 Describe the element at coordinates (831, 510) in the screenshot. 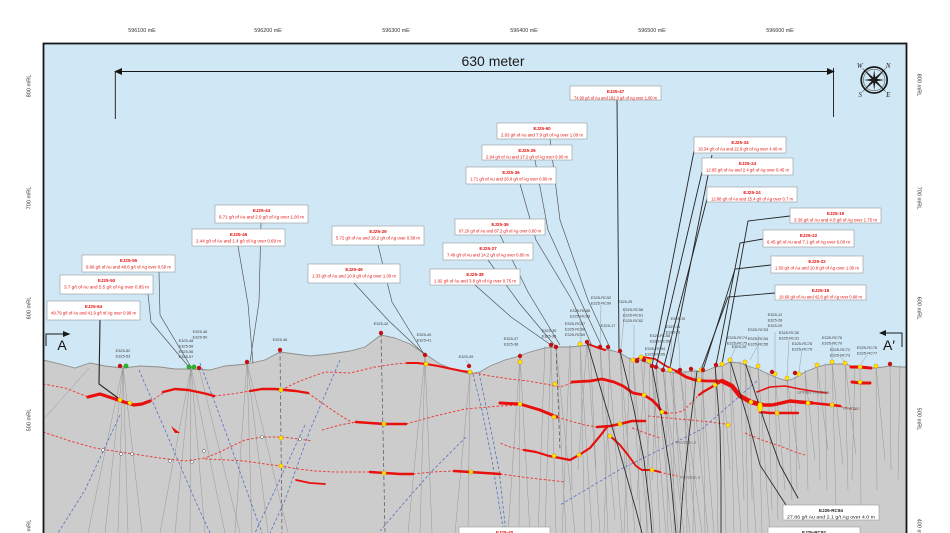

I see `svg-text: EJ25-RC94` at that location.